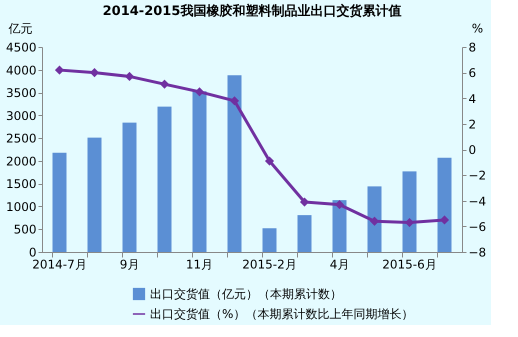 This screenshot has width=518, height=337. Describe the element at coordinates (21, 161) in the screenshot. I see `y-tick-label: 2000` at that location.